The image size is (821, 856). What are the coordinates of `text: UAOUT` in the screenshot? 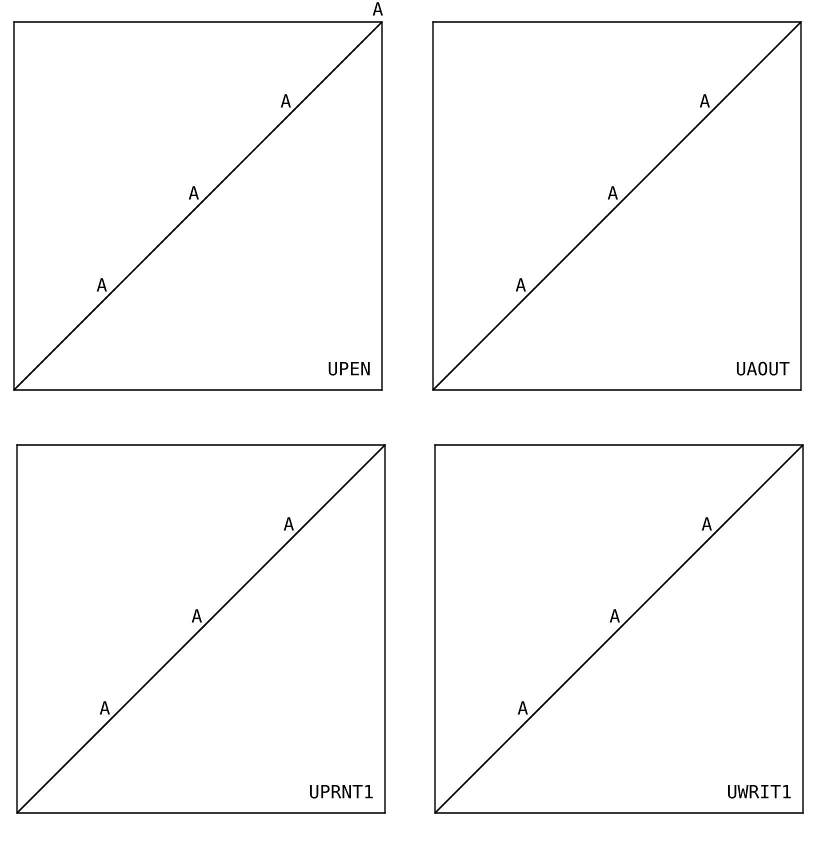 It's located at (763, 369).